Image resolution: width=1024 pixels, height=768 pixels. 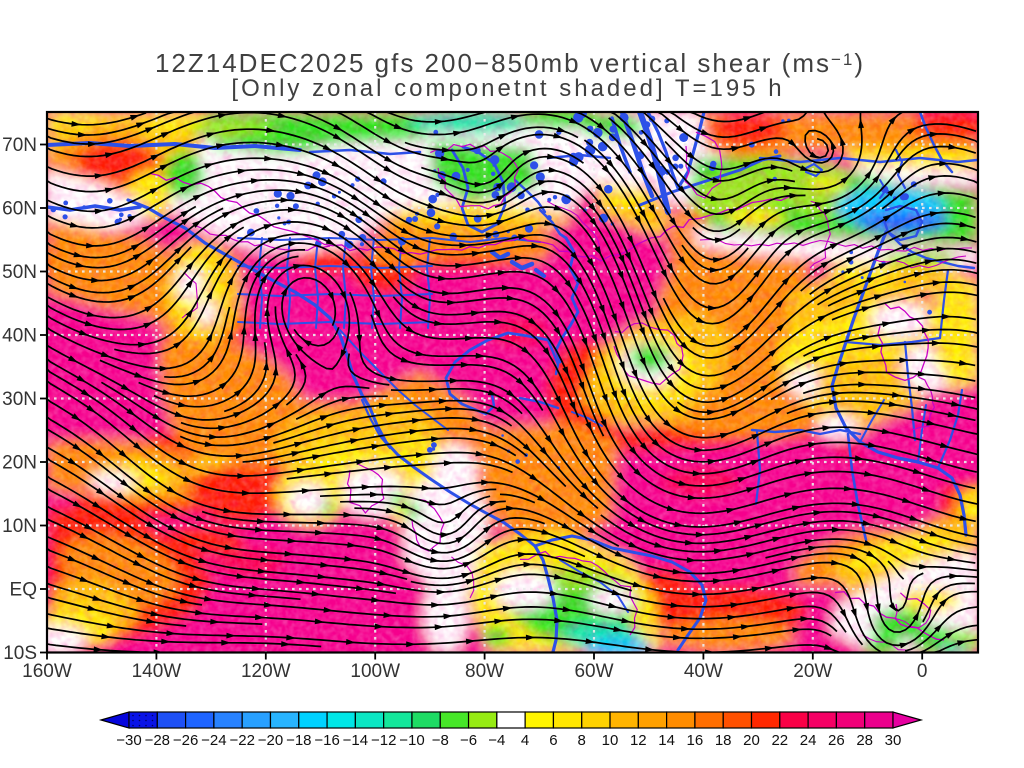 I want to click on svg-text:[Only zonal componetnt shaded]: [Only zonal componetnt shaded] T=195 h, so click(x=507, y=88).